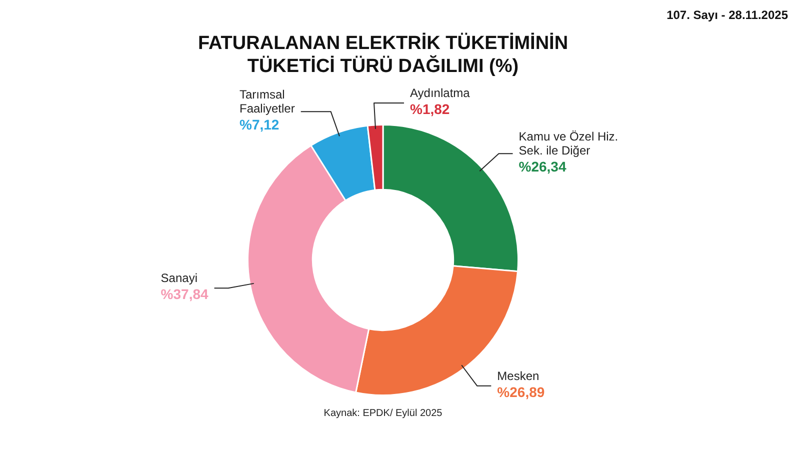 This screenshot has width=800, height=450. Describe the element at coordinates (383, 55) in the screenshot. I see `chart-title: FATURALANAN ELEKTRİK TÜKETİMİNİN TÜKETİCİ TÜRÜ DAĞILIMI (%)` at that location.